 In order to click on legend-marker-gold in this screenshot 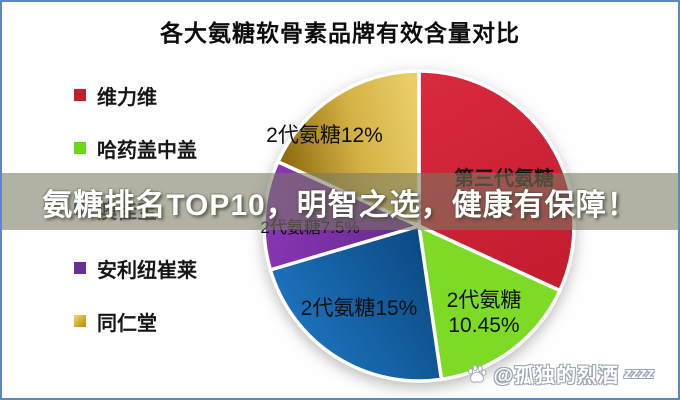, I will do `click(80, 321)`.